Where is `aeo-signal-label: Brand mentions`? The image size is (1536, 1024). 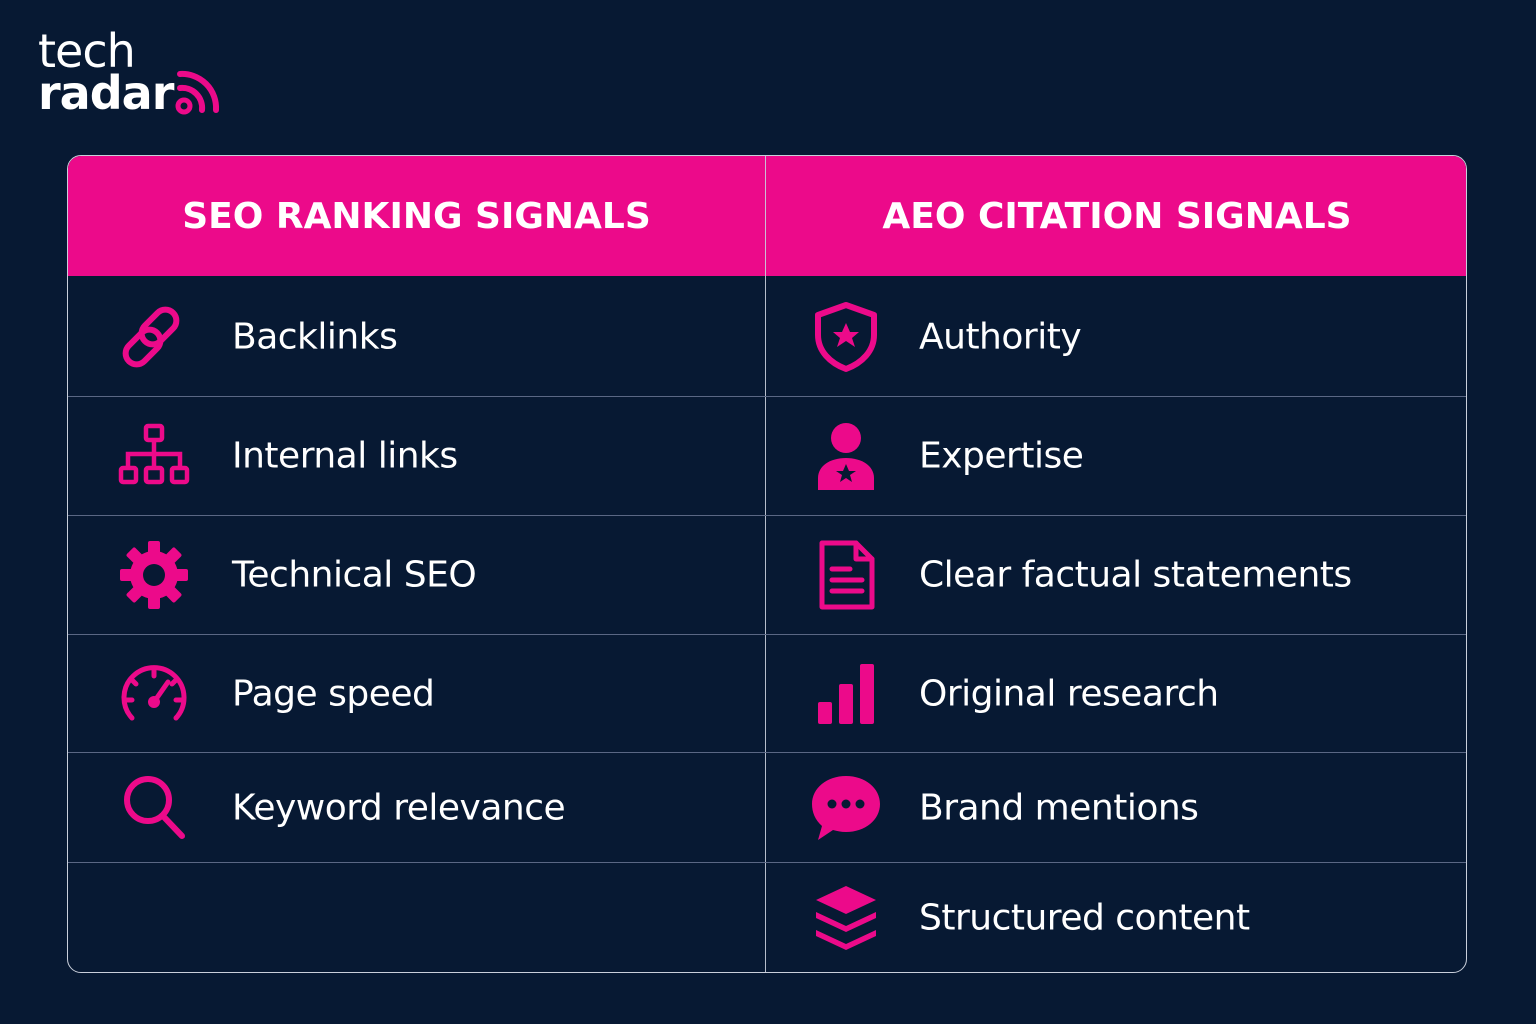 aeo-signal-label: Brand mentions is located at coordinates (1059, 807).